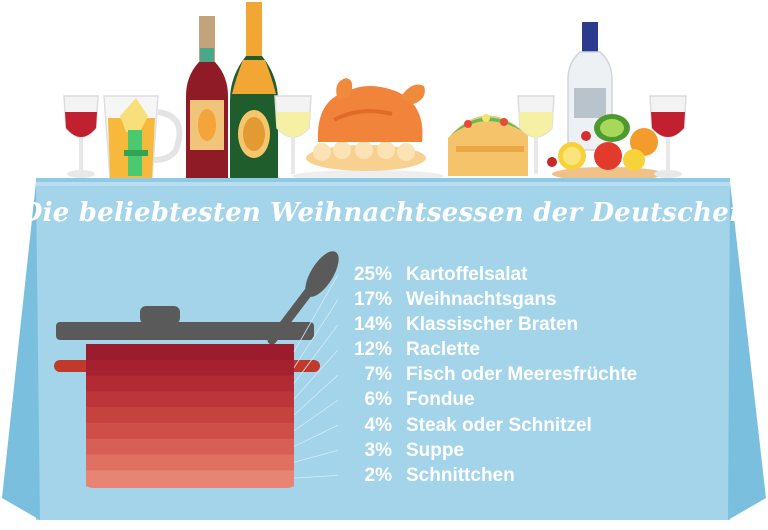  Describe the element at coordinates (540, 475) in the screenshot. I see `legend-item: 2% Schnittchen` at that location.